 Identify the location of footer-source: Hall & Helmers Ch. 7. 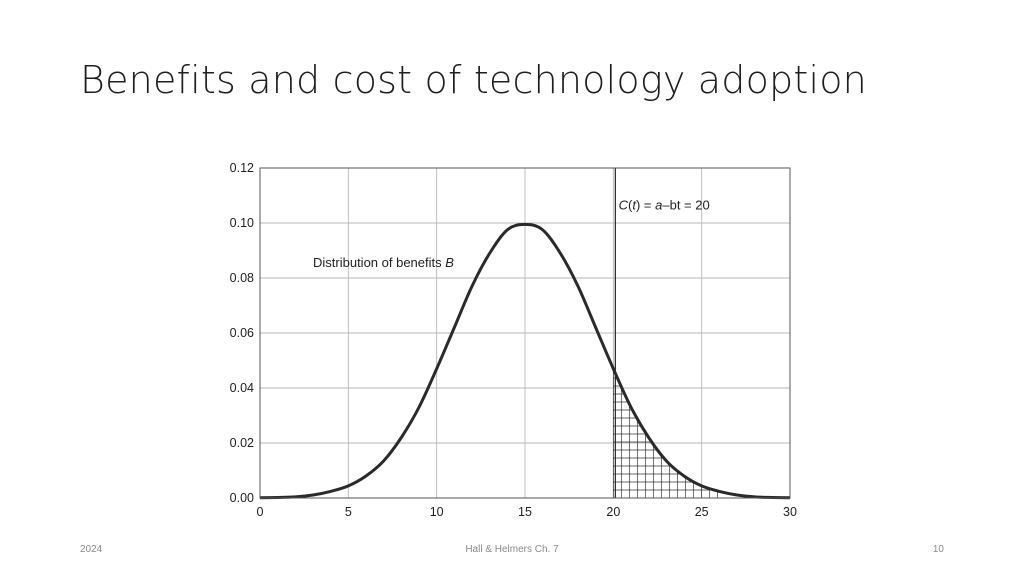
(512, 549).